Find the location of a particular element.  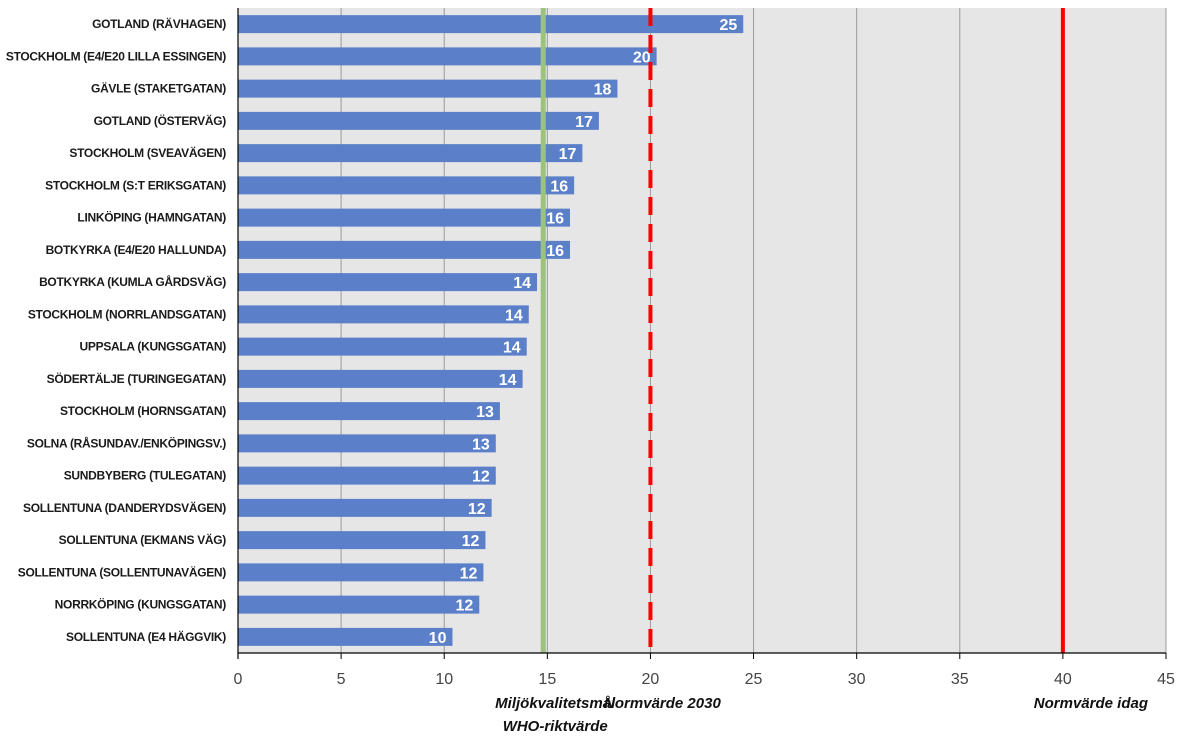

data-label: 20 is located at coordinates (642, 57).